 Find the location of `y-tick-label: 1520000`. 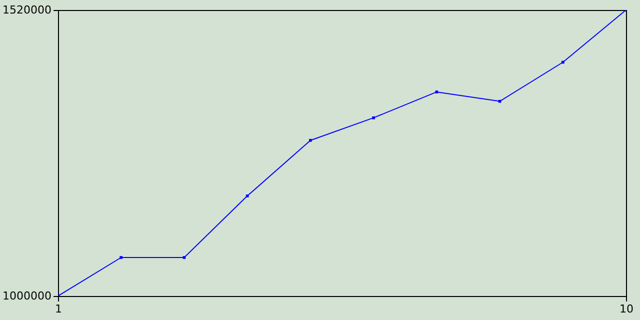

y-tick-label: 1520000 is located at coordinates (27, 10).